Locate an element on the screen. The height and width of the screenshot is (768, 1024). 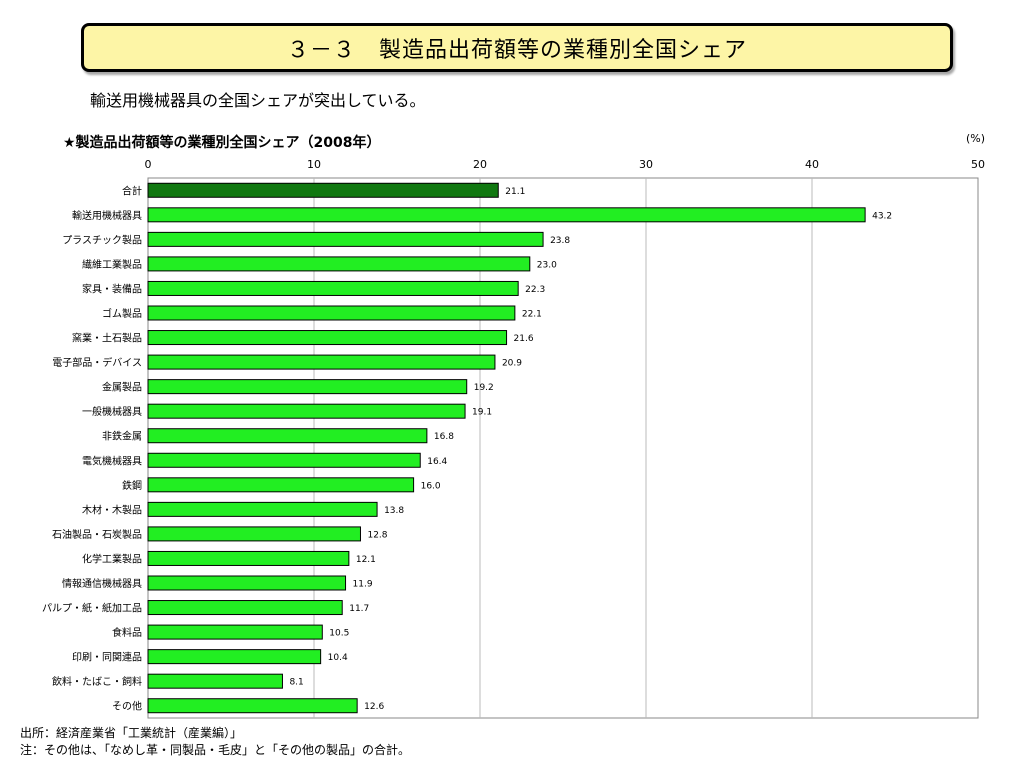
category-label: 石油製品・石炭製品 is located at coordinates (97, 534).